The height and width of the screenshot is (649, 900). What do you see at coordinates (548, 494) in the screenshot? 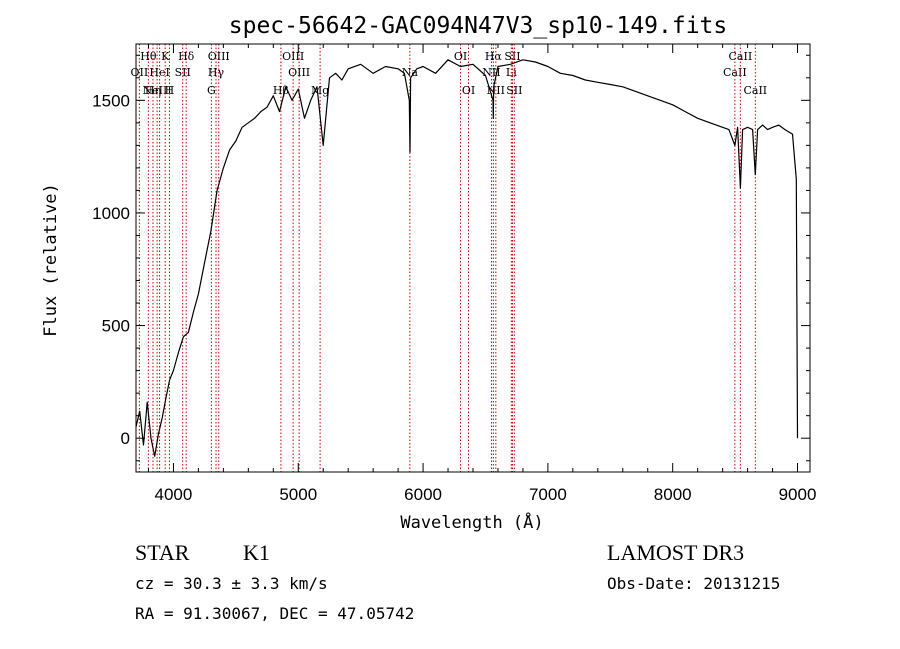
I see `x-tick-label: 7000` at bounding box center [548, 494].